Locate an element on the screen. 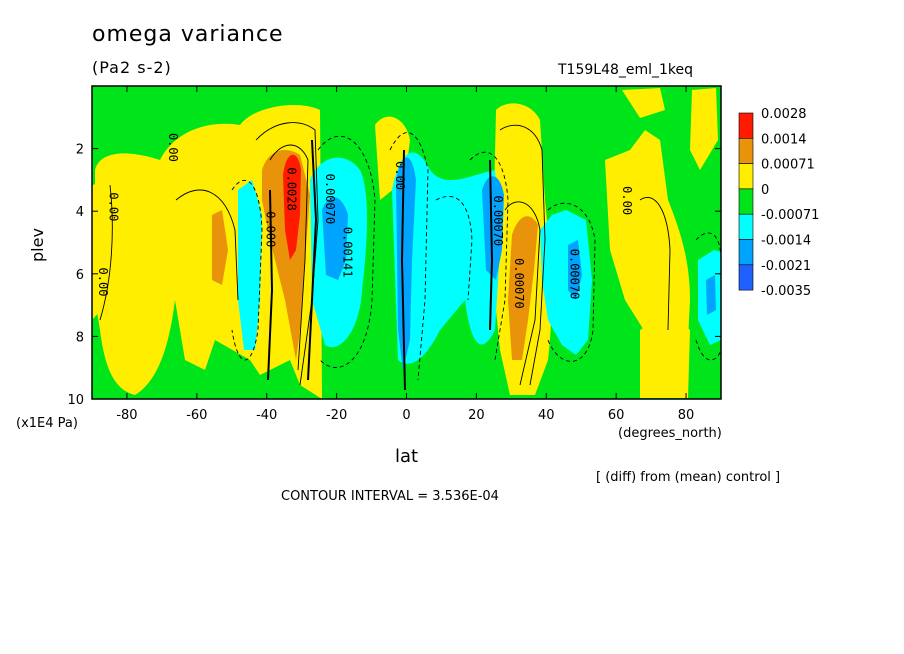  run-label: T159L48_eml_1keq is located at coordinates (626, 70).